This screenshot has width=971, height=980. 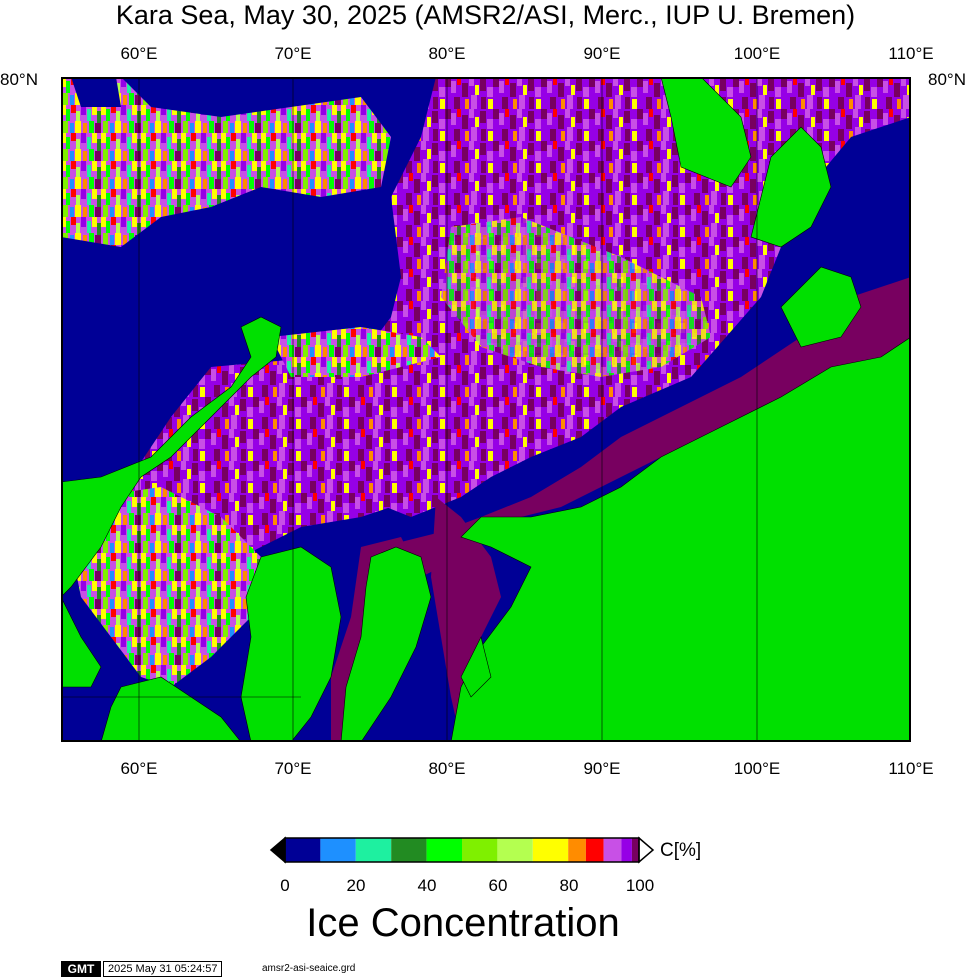 I want to click on lon-label-bottom-70: 70°E, so click(x=293, y=768).